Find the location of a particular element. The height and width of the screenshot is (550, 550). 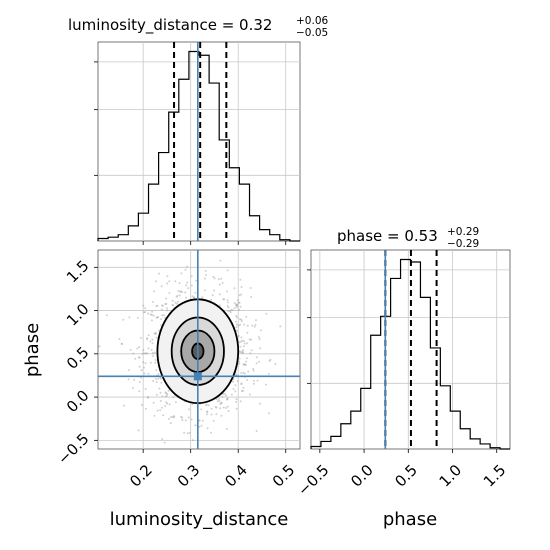

hist-ld-quantiles is located at coordinates (200, 141).